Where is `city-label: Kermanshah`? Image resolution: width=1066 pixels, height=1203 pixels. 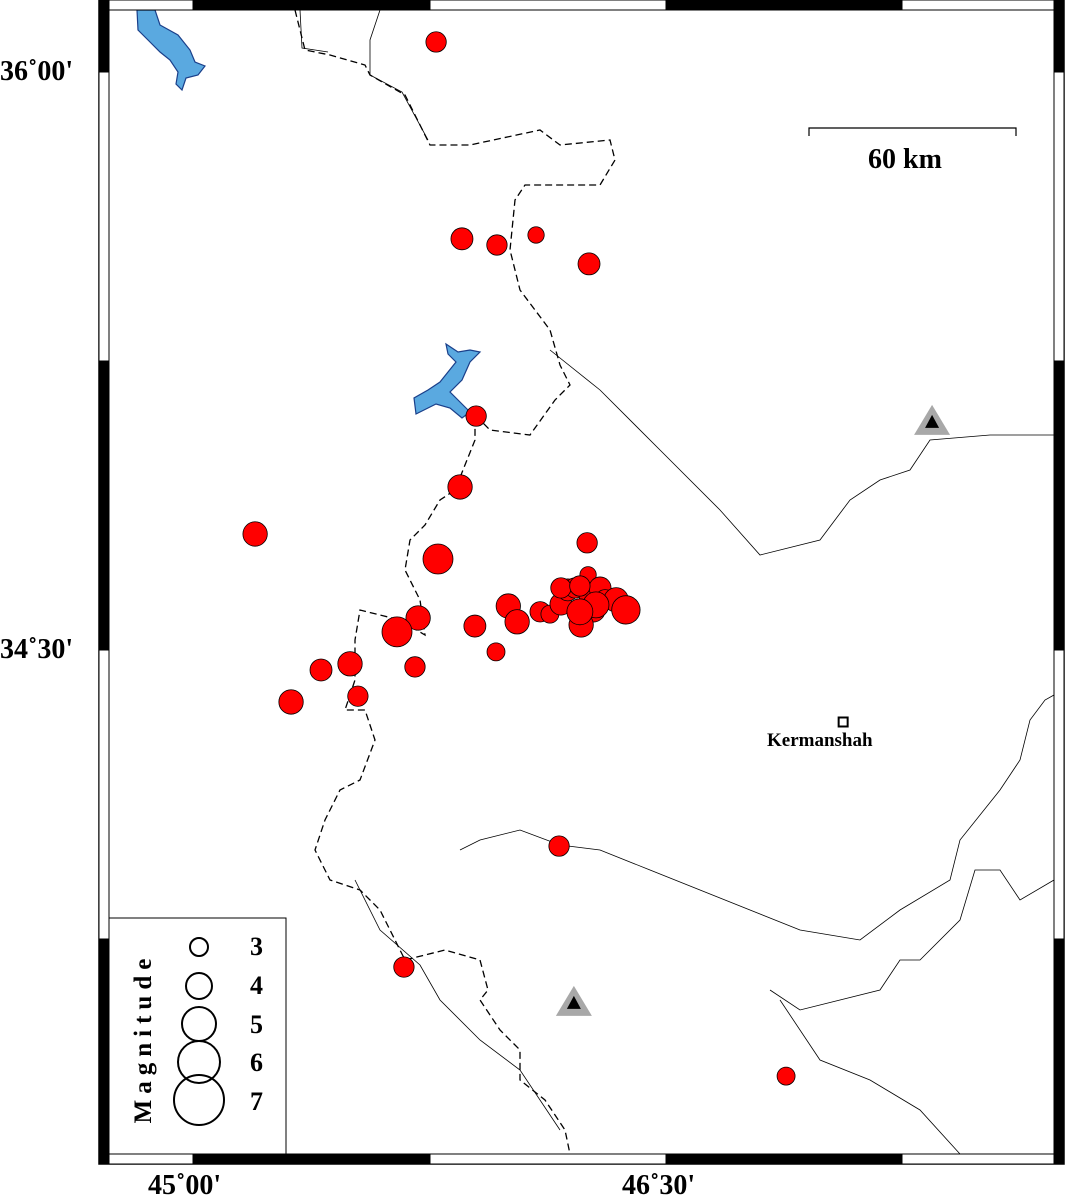 city-label: Kermanshah is located at coordinates (820, 740).